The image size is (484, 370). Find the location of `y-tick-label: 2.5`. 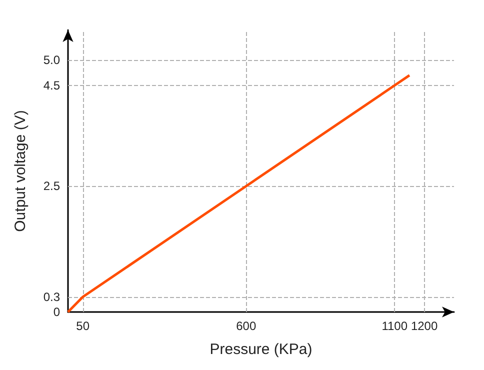

y-tick-label: 2.5 is located at coordinates (51, 186).